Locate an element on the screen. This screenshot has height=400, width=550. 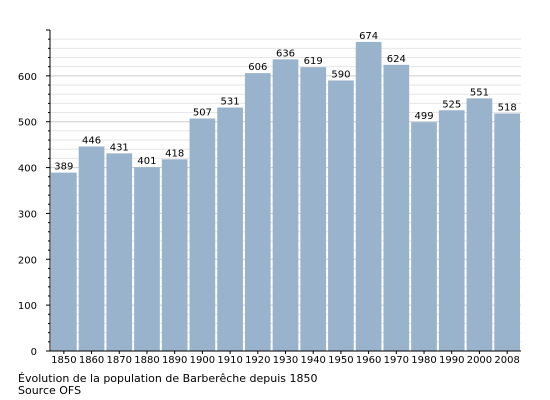
y-tick-label: 400 is located at coordinates (27, 169).